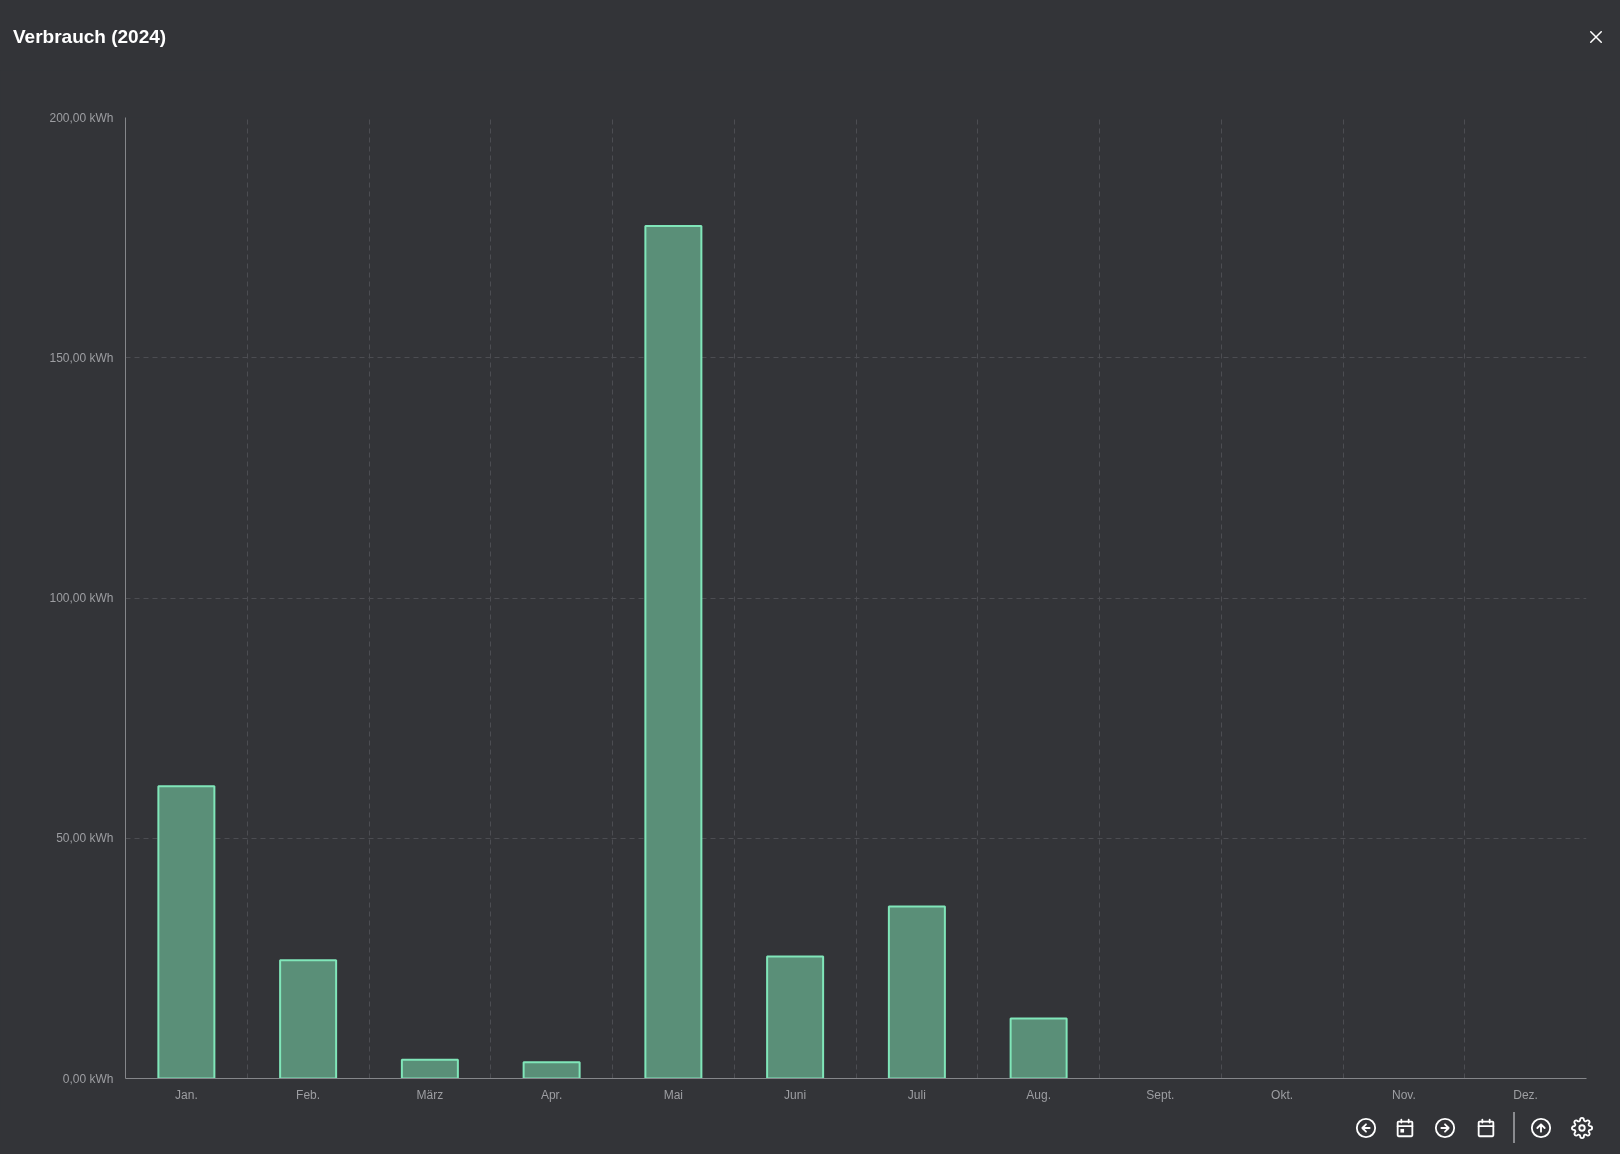 The image size is (1620, 1154). Describe the element at coordinates (90, 37) in the screenshot. I see `chart-title: Verbrauch (2024)` at that location.